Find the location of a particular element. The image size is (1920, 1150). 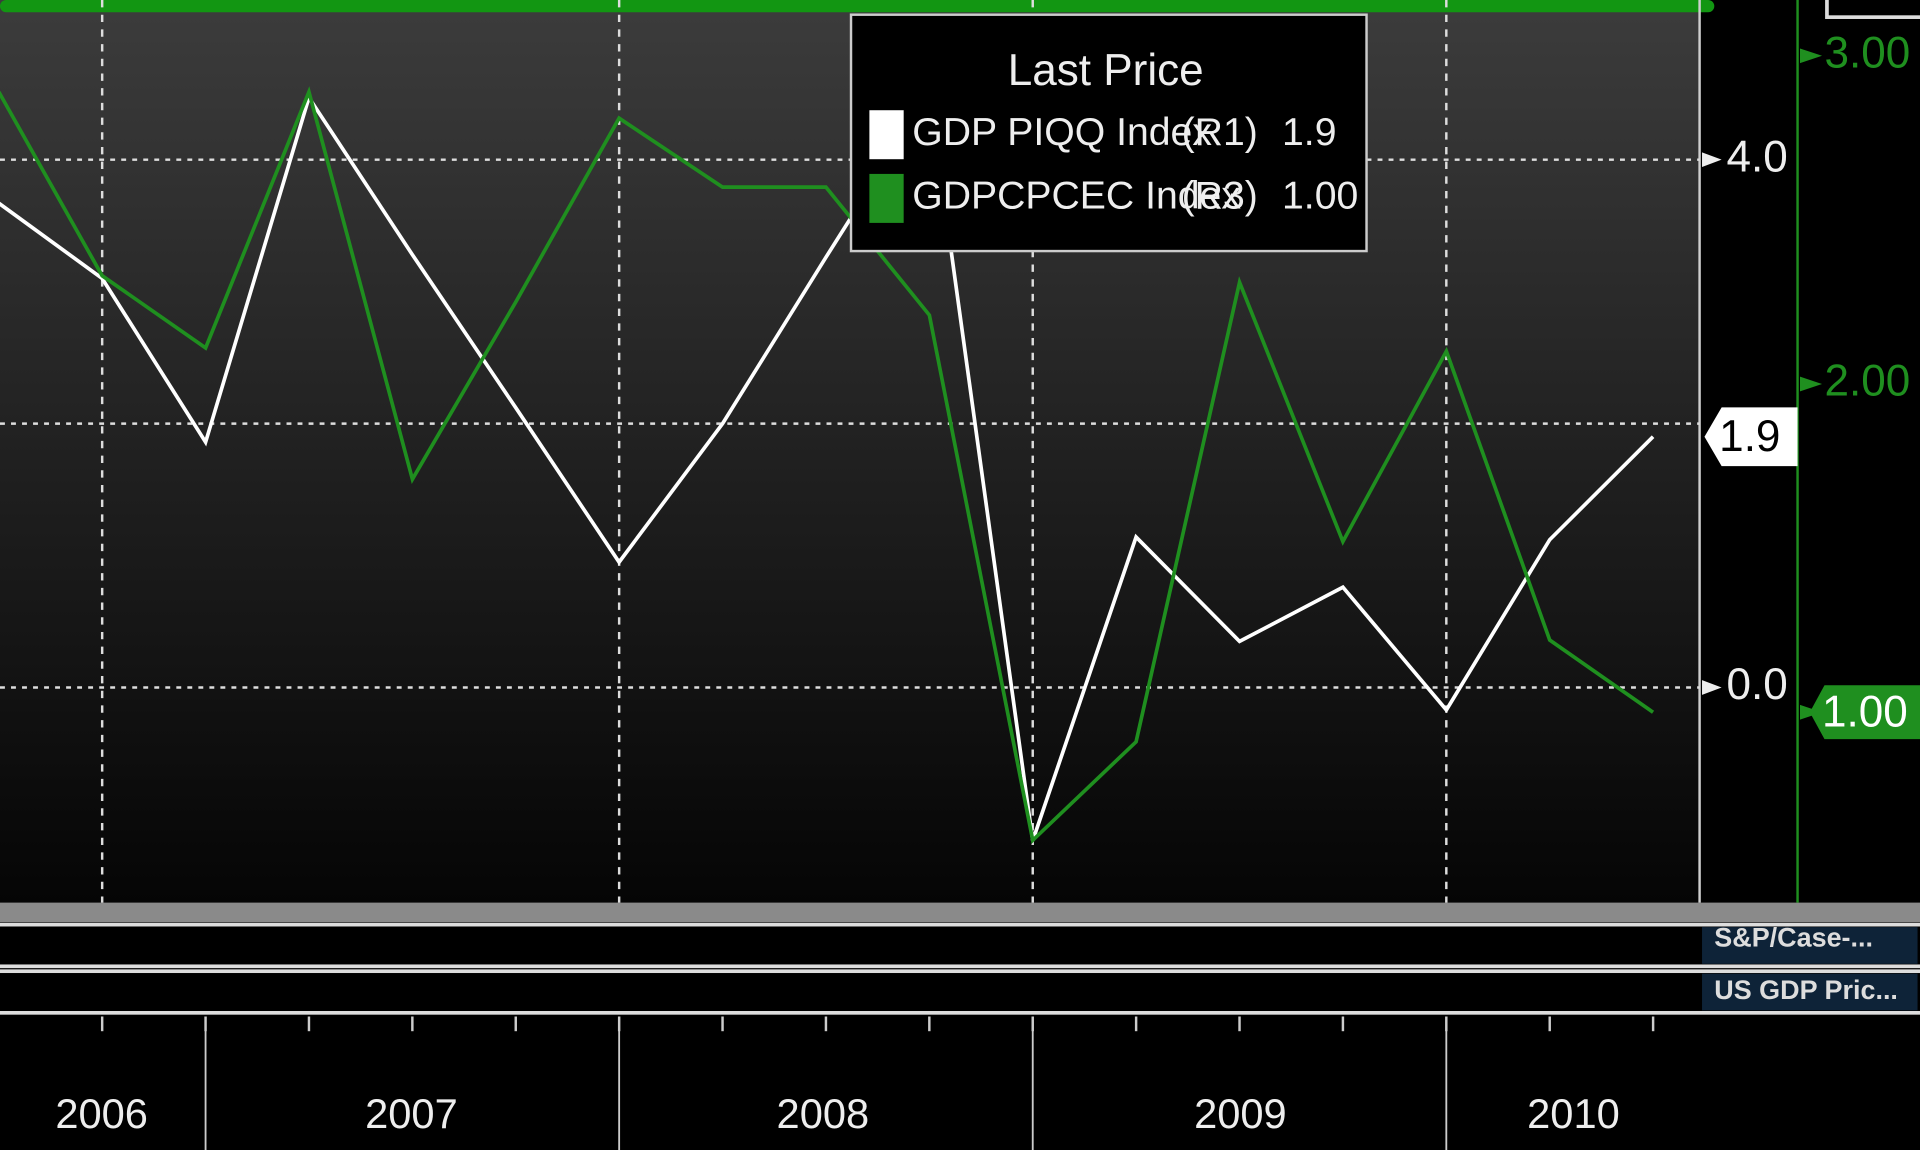

top-box is located at coordinates (1872, 9).